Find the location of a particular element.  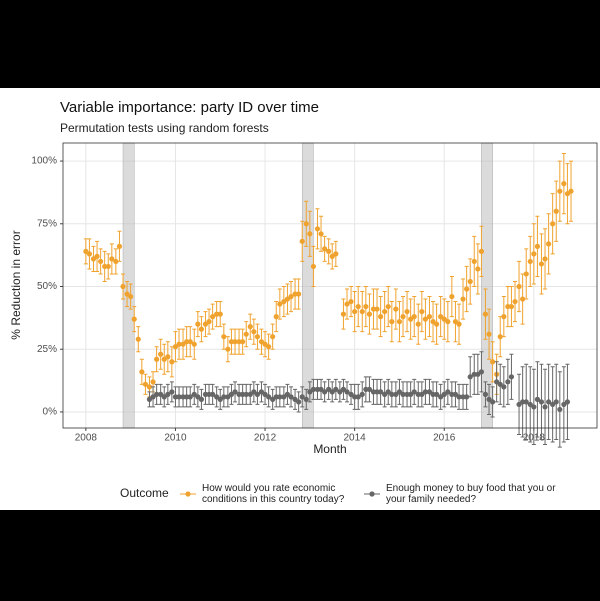

chart-subtitle: Permutation tests using random forests is located at coordinates (164, 128).